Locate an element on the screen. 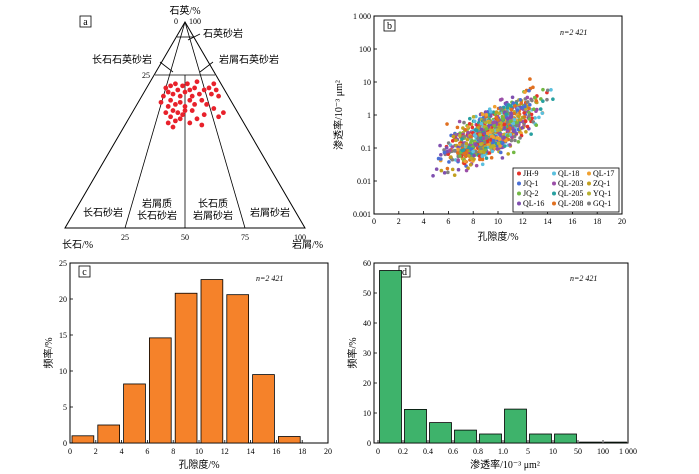 This screenshot has width=699, height=474. scatter-ytick-label: 10 is located at coordinates (367, 82).